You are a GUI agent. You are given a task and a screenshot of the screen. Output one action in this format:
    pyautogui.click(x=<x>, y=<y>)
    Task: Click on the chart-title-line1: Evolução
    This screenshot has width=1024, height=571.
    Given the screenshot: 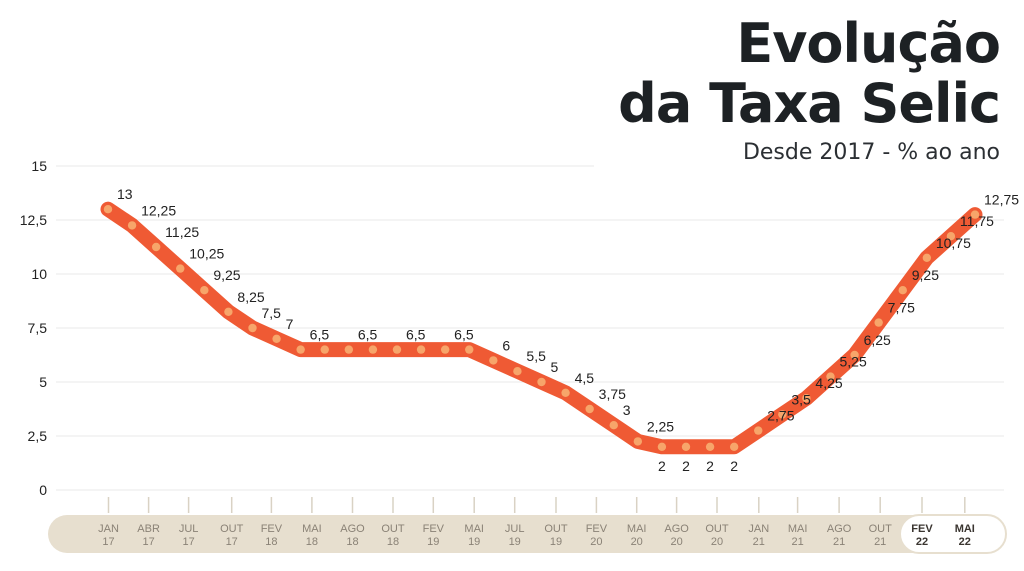 What is the action you would take?
    pyautogui.click(x=868, y=43)
    